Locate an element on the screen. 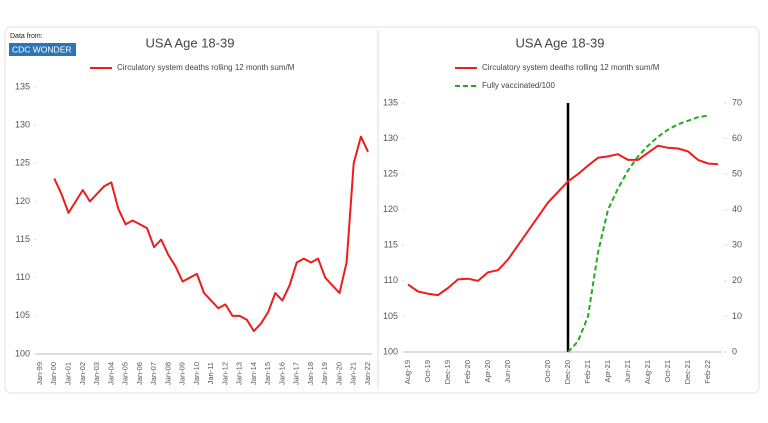 Image resolution: width=768 pixels, height=423 pixels. x-tick-label: Feb-22 is located at coordinates (707, 372).